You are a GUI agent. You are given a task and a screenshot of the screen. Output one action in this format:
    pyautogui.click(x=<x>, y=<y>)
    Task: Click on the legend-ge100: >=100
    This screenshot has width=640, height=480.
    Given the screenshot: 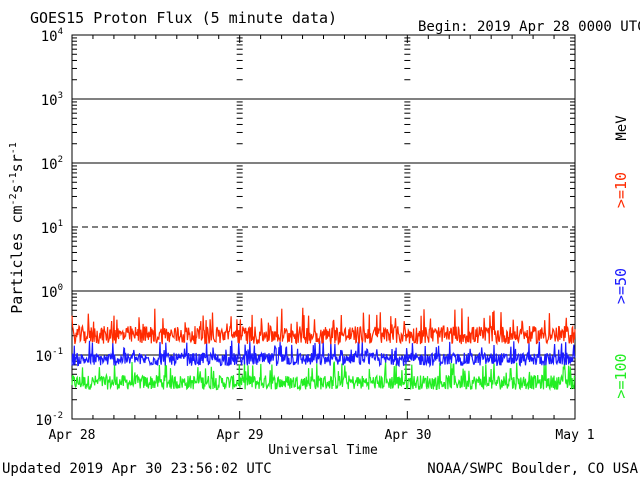 What is the action you would take?
    pyautogui.click(x=621, y=375)
    